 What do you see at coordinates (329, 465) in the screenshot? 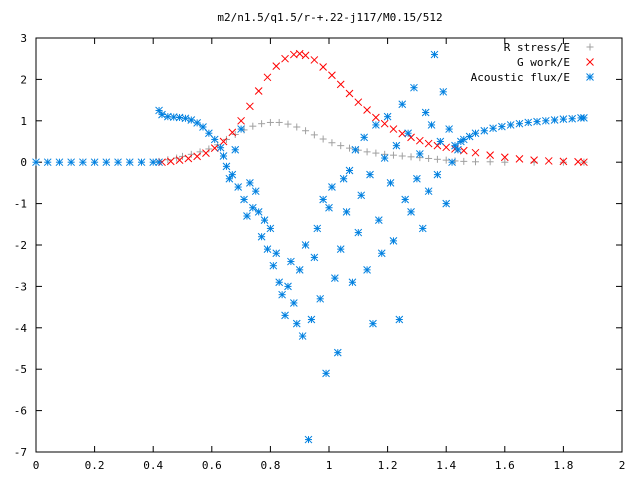
I see `x-tick-label: 1` at bounding box center [329, 465].